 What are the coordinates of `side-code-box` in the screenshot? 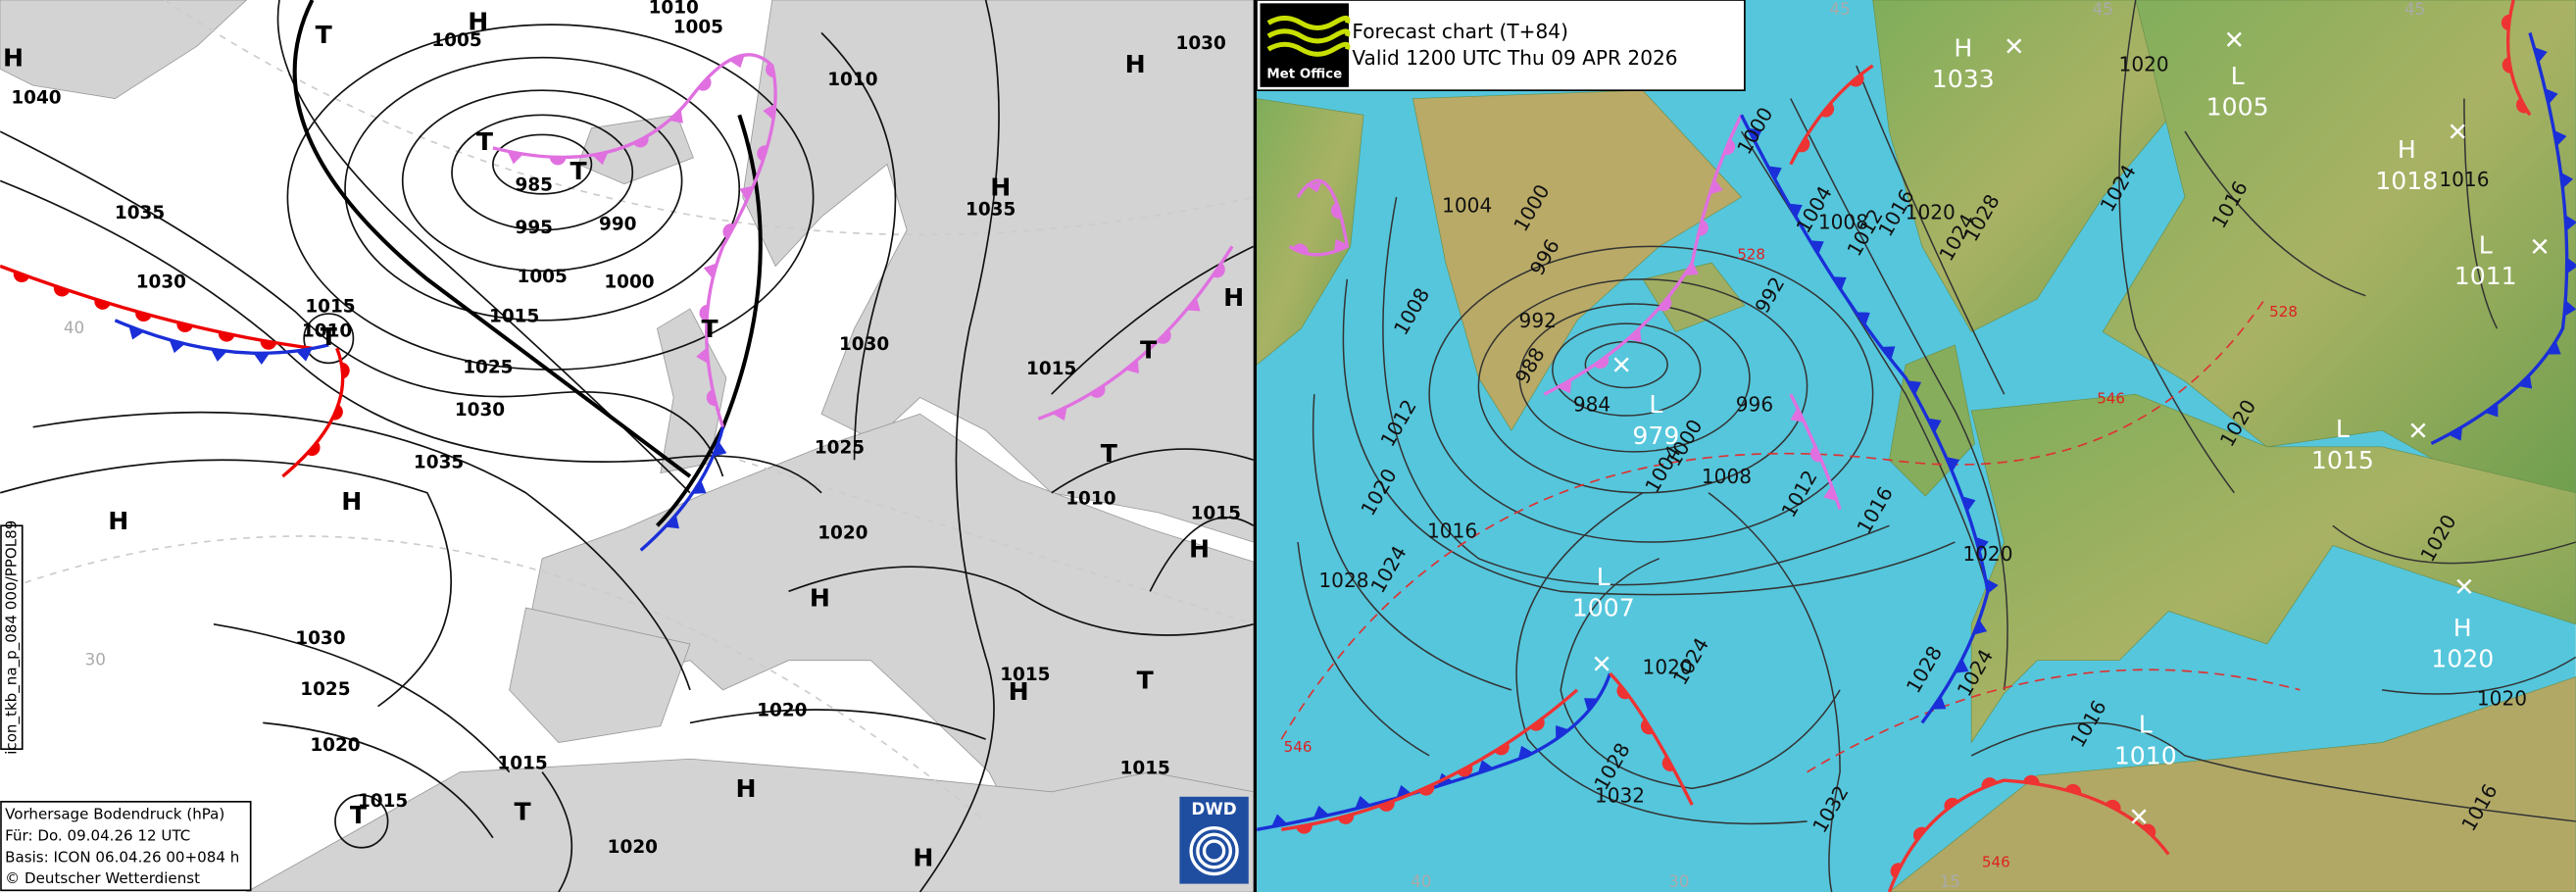 It's located at (12, 637).